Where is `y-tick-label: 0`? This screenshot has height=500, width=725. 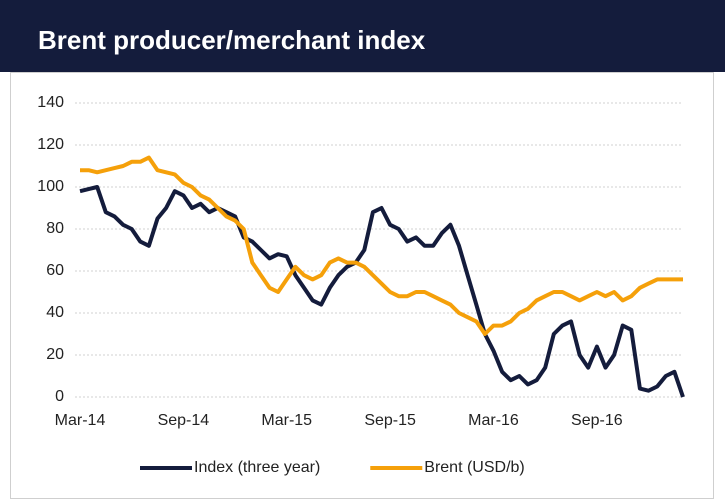 y-tick-label: 0 is located at coordinates (59, 396).